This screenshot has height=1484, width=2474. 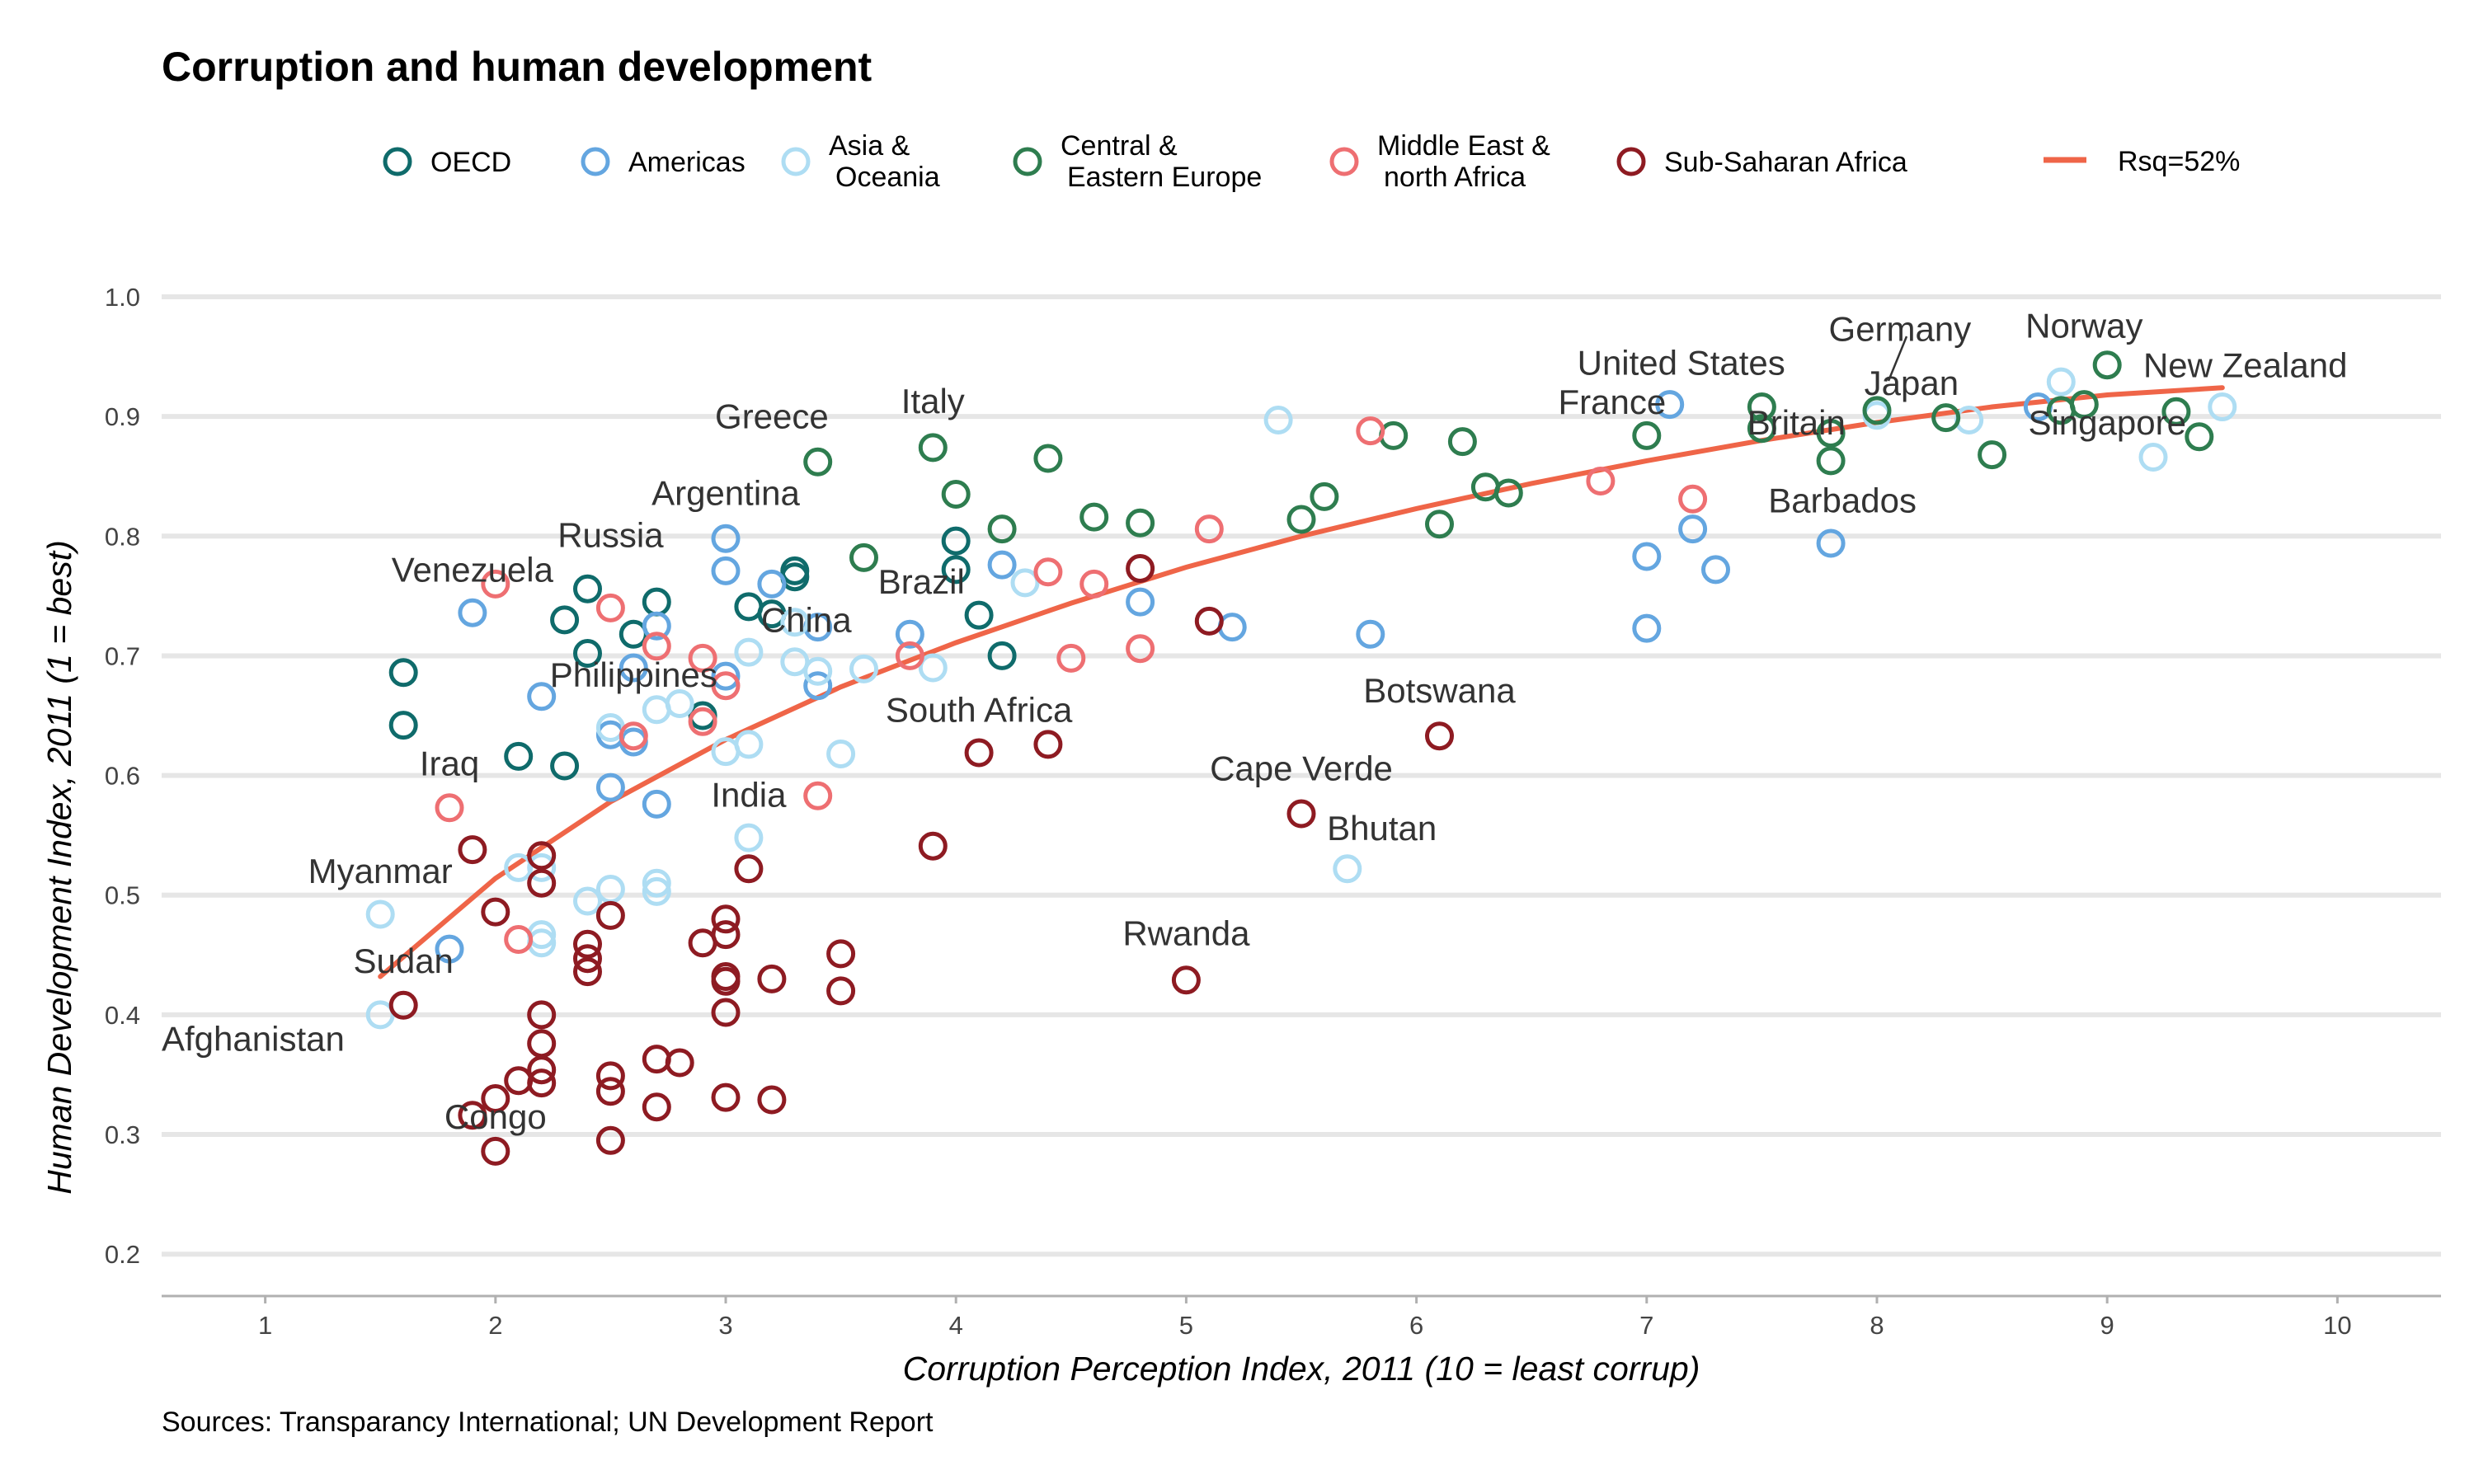 What do you see at coordinates (122, 416) in the screenshot?
I see `y-tick-label: 0.9` at bounding box center [122, 416].